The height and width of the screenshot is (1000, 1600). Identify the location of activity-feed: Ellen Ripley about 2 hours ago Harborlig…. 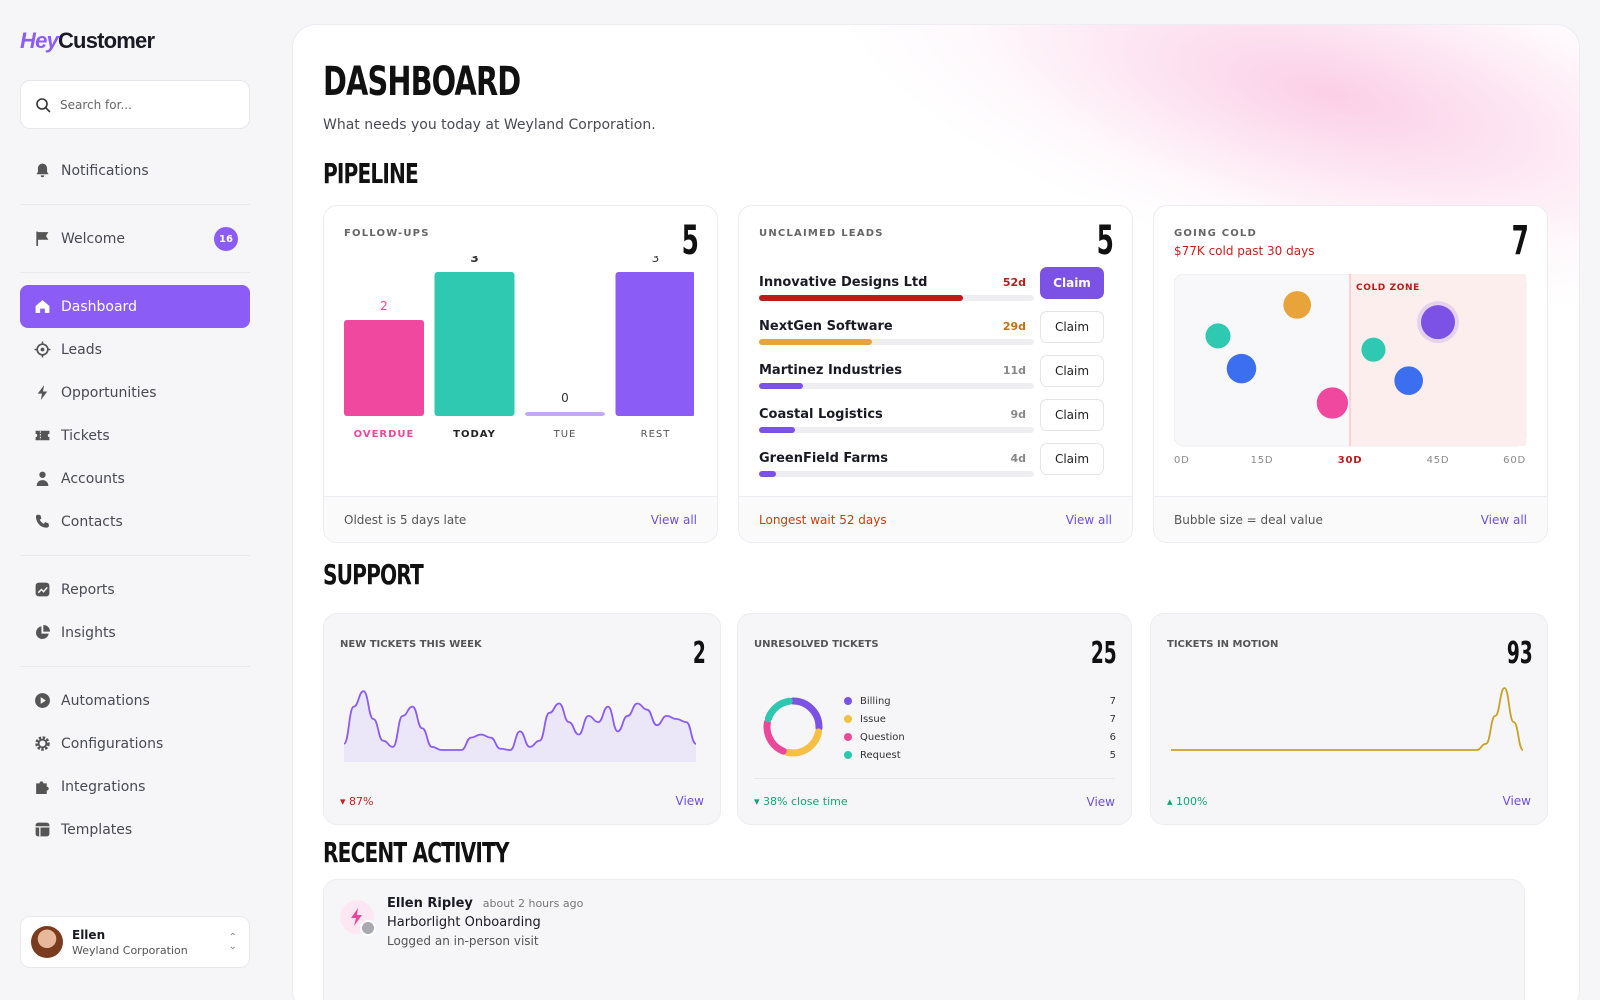
(924, 939).